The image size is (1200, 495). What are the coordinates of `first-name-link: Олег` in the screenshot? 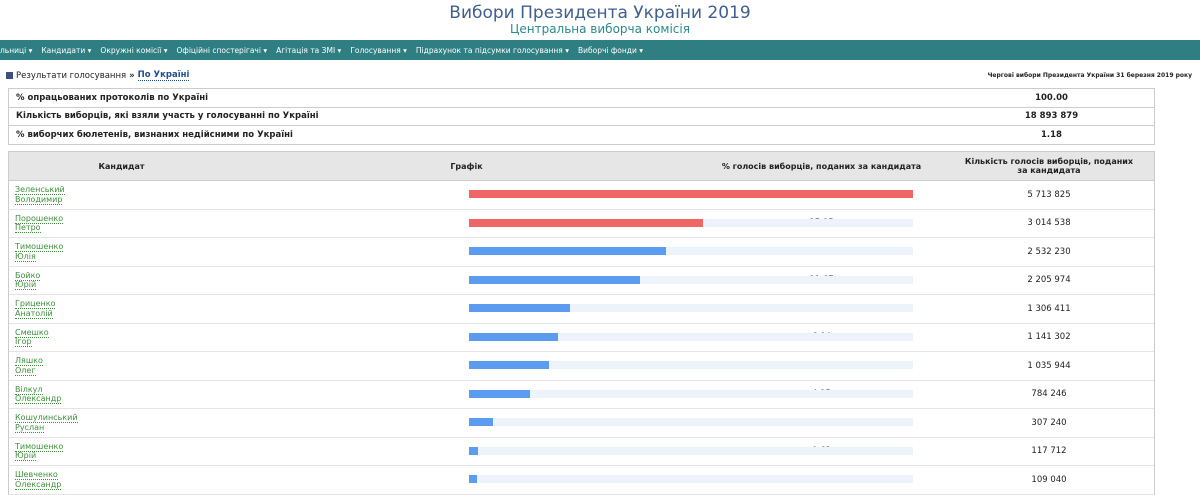 It's located at (25, 370).